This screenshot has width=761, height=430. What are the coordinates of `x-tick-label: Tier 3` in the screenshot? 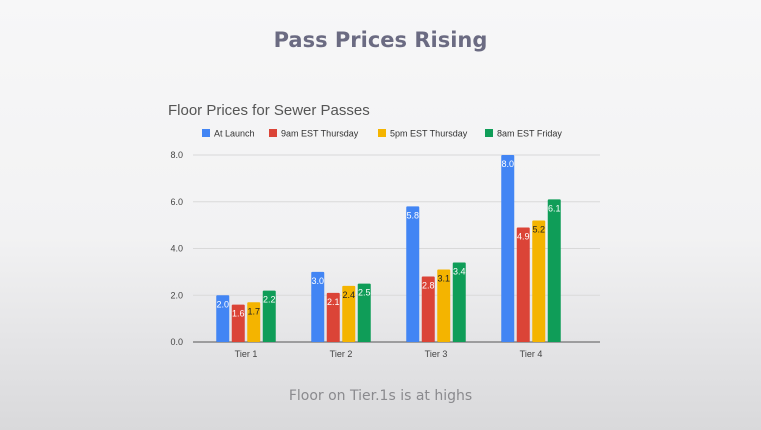 It's located at (436, 354).